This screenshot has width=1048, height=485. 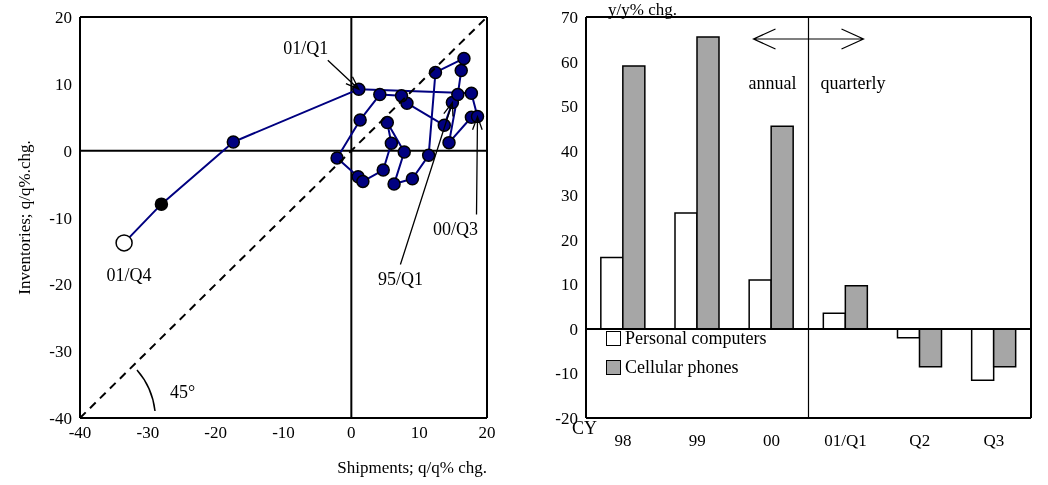 I want to click on x-tick-label: 20, so click(x=487, y=433).